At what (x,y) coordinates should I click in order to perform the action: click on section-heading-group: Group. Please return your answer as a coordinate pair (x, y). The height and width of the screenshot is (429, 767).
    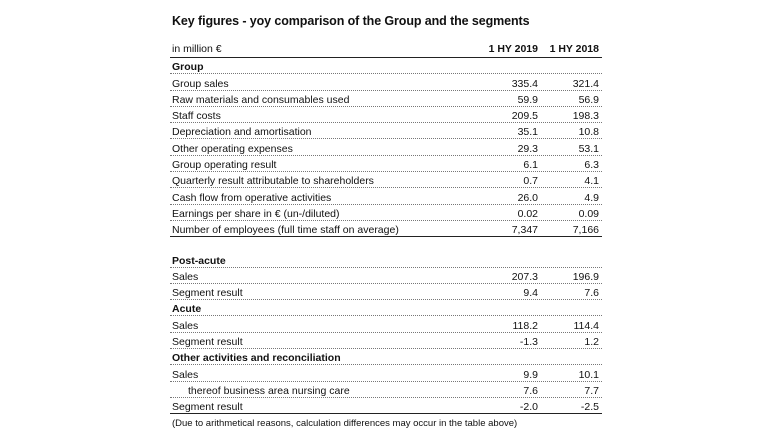
    Looking at the image, I should click on (386, 66).